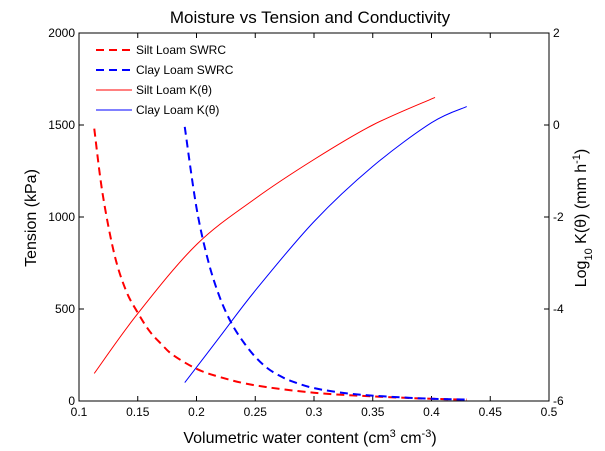 This screenshot has height=451, width=605. Describe the element at coordinates (65, 309) in the screenshot. I see `y-left-tick-label: 500` at that location.